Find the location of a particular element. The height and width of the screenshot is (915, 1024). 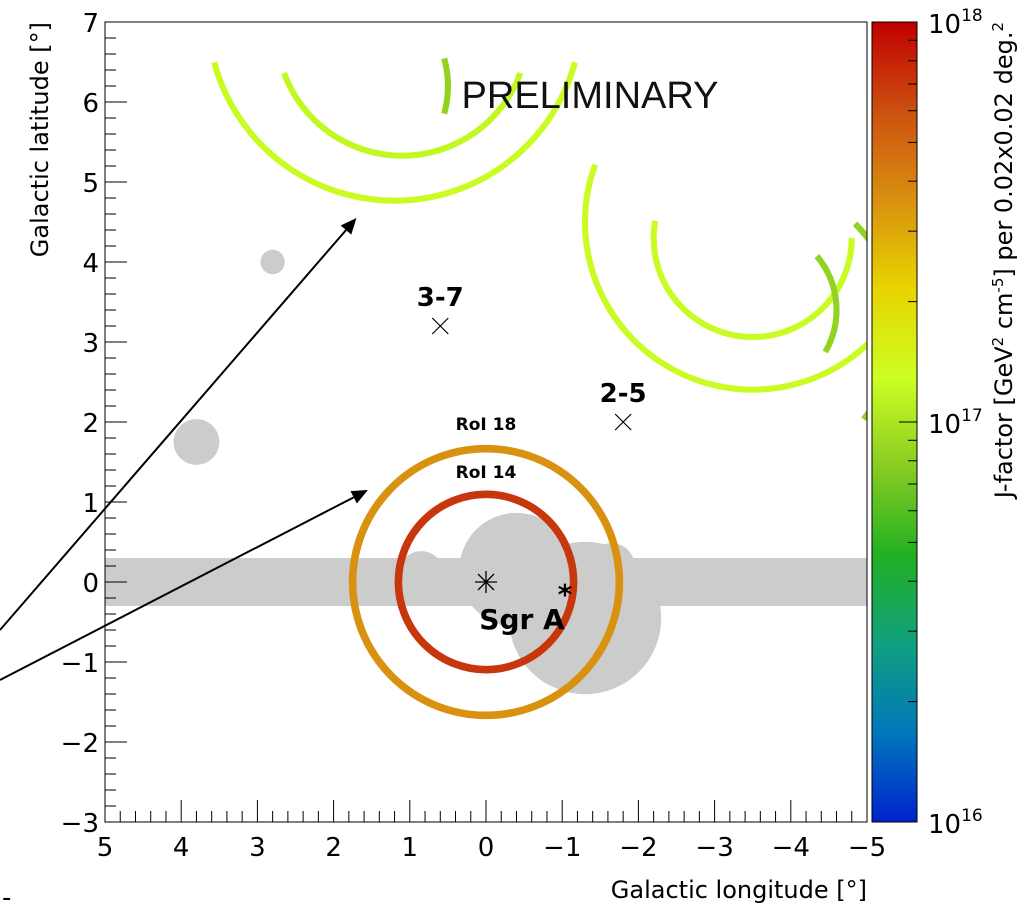

preliminary-watermark: PRELIMINARY is located at coordinates (590, 96).